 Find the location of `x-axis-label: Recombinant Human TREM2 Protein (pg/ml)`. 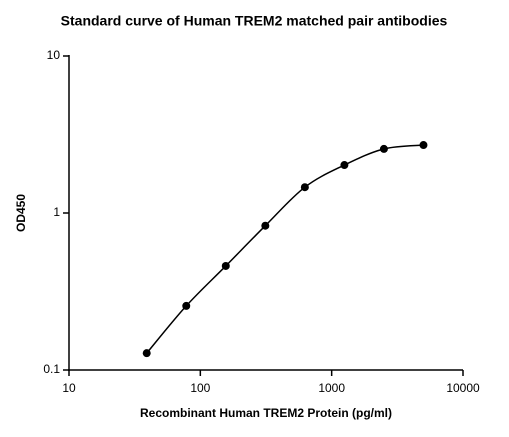

x-axis-label: Recombinant Human TREM2 Protein (pg/ml) is located at coordinates (266, 413).